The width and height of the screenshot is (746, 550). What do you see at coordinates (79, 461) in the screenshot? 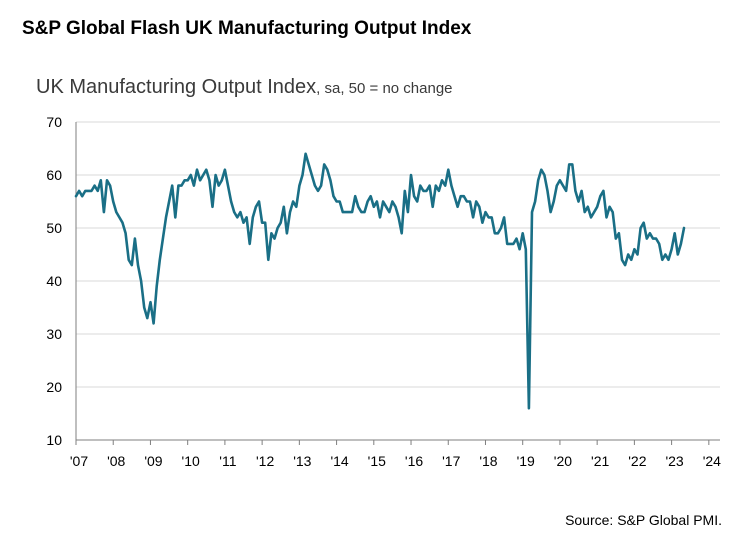
I see `x-tick-label: '07` at bounding box center [79, 461].